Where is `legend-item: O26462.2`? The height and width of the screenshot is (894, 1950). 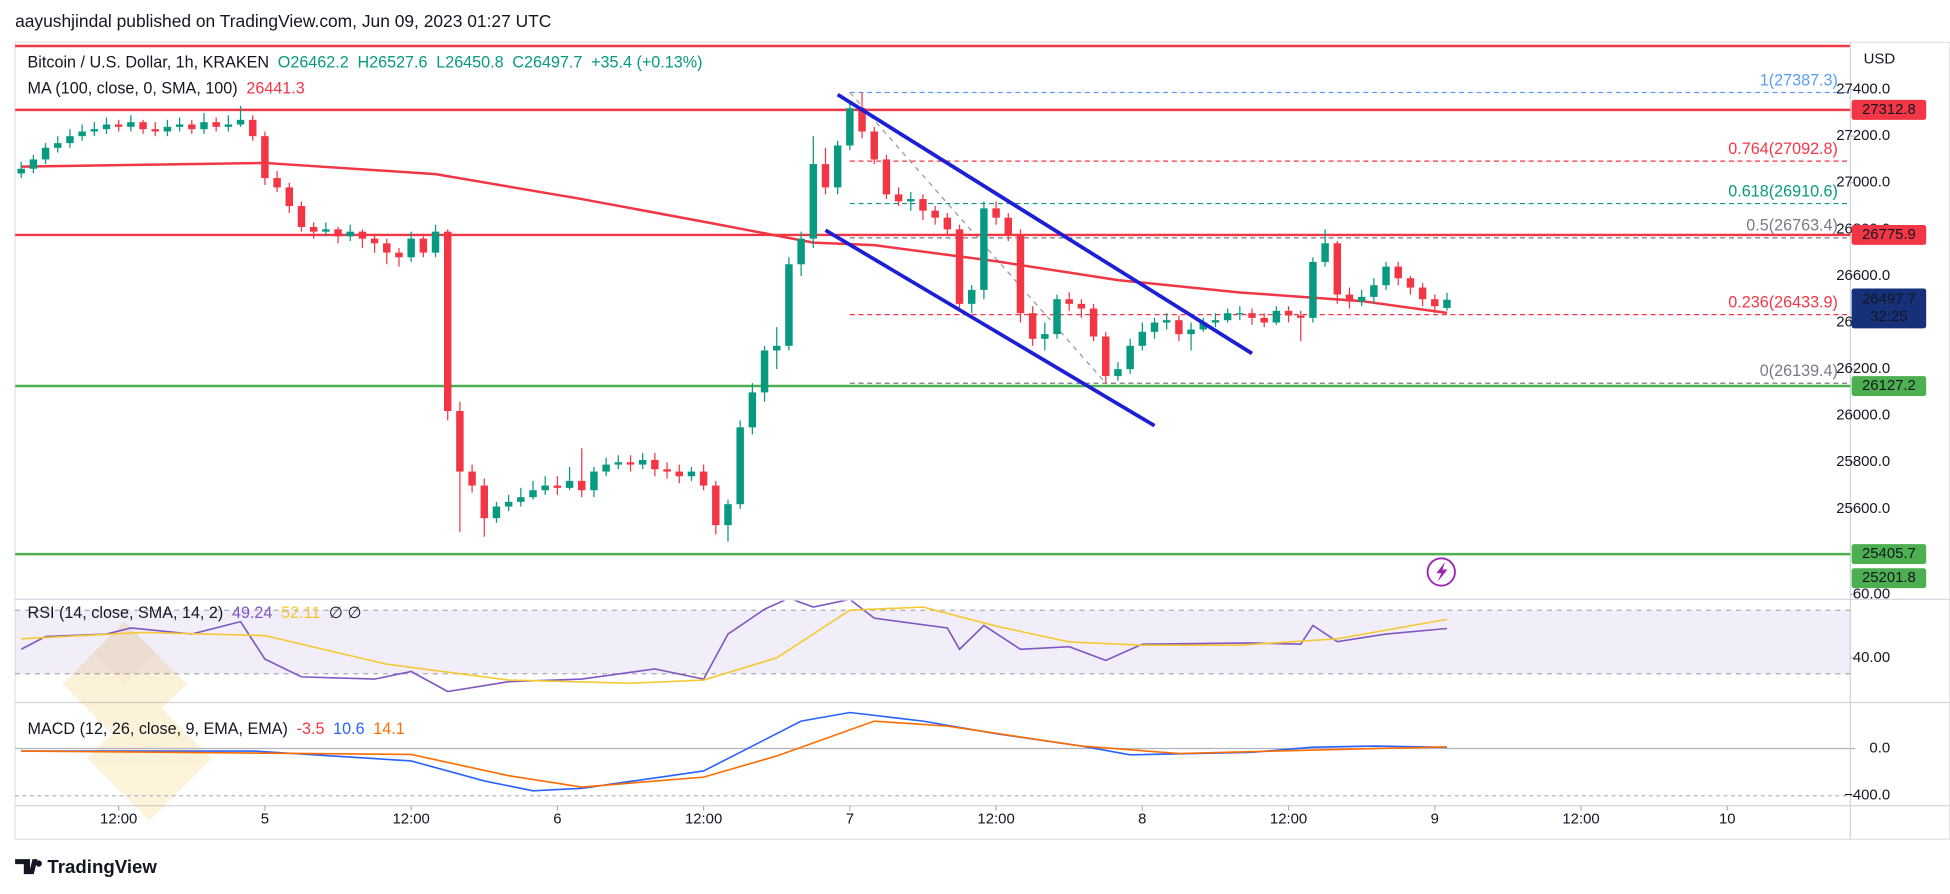 legend-item: O26462.2 is located at coordinates (313, 63).